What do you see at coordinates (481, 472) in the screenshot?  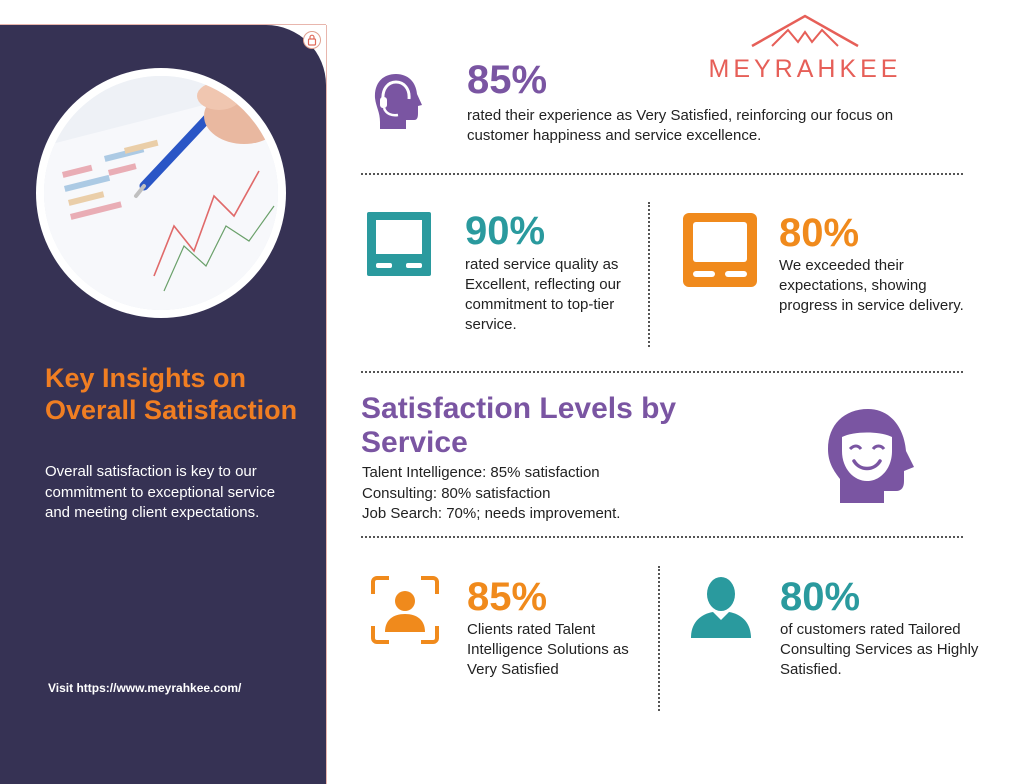 I see `satisfaction-item: Talent Intelligence: 85% satisfaction` at bounding box center [481, 472].